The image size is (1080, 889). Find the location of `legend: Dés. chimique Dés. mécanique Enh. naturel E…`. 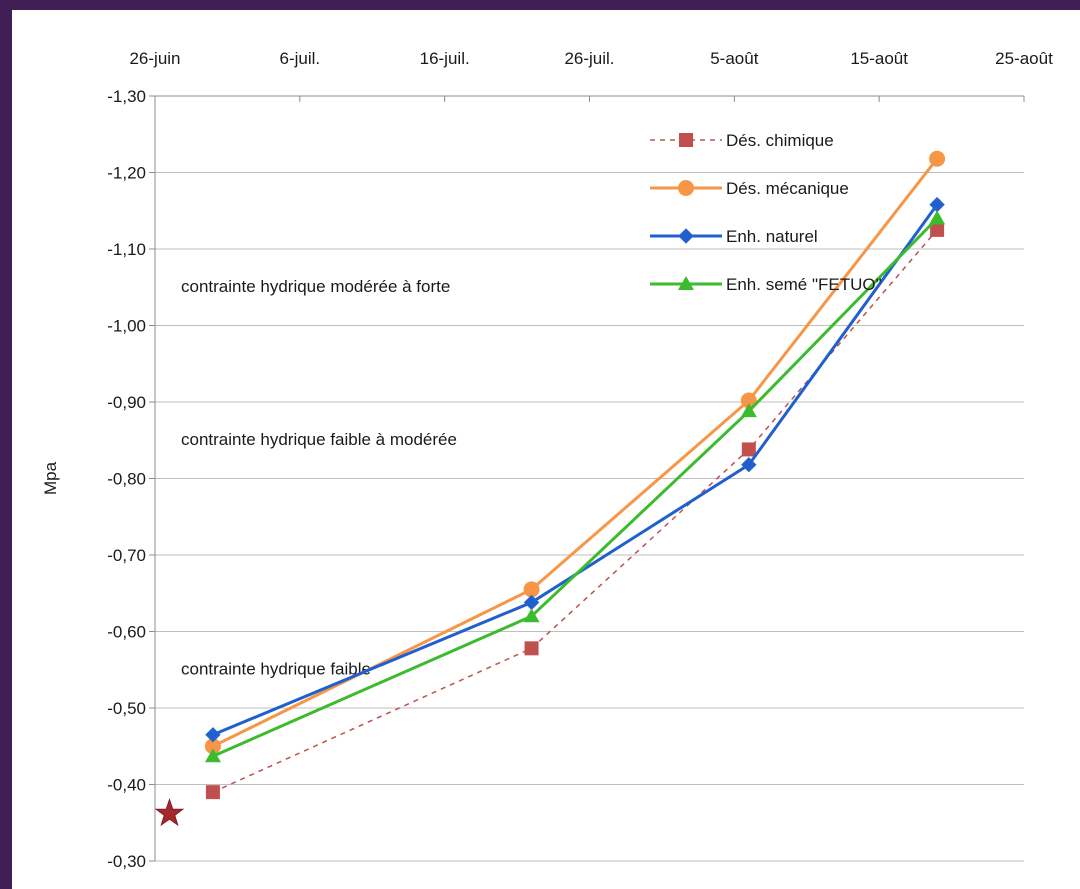

legend: Dés. chimique Dés. mécanique Enh. naturel E… is located at coordinates (766, 212).